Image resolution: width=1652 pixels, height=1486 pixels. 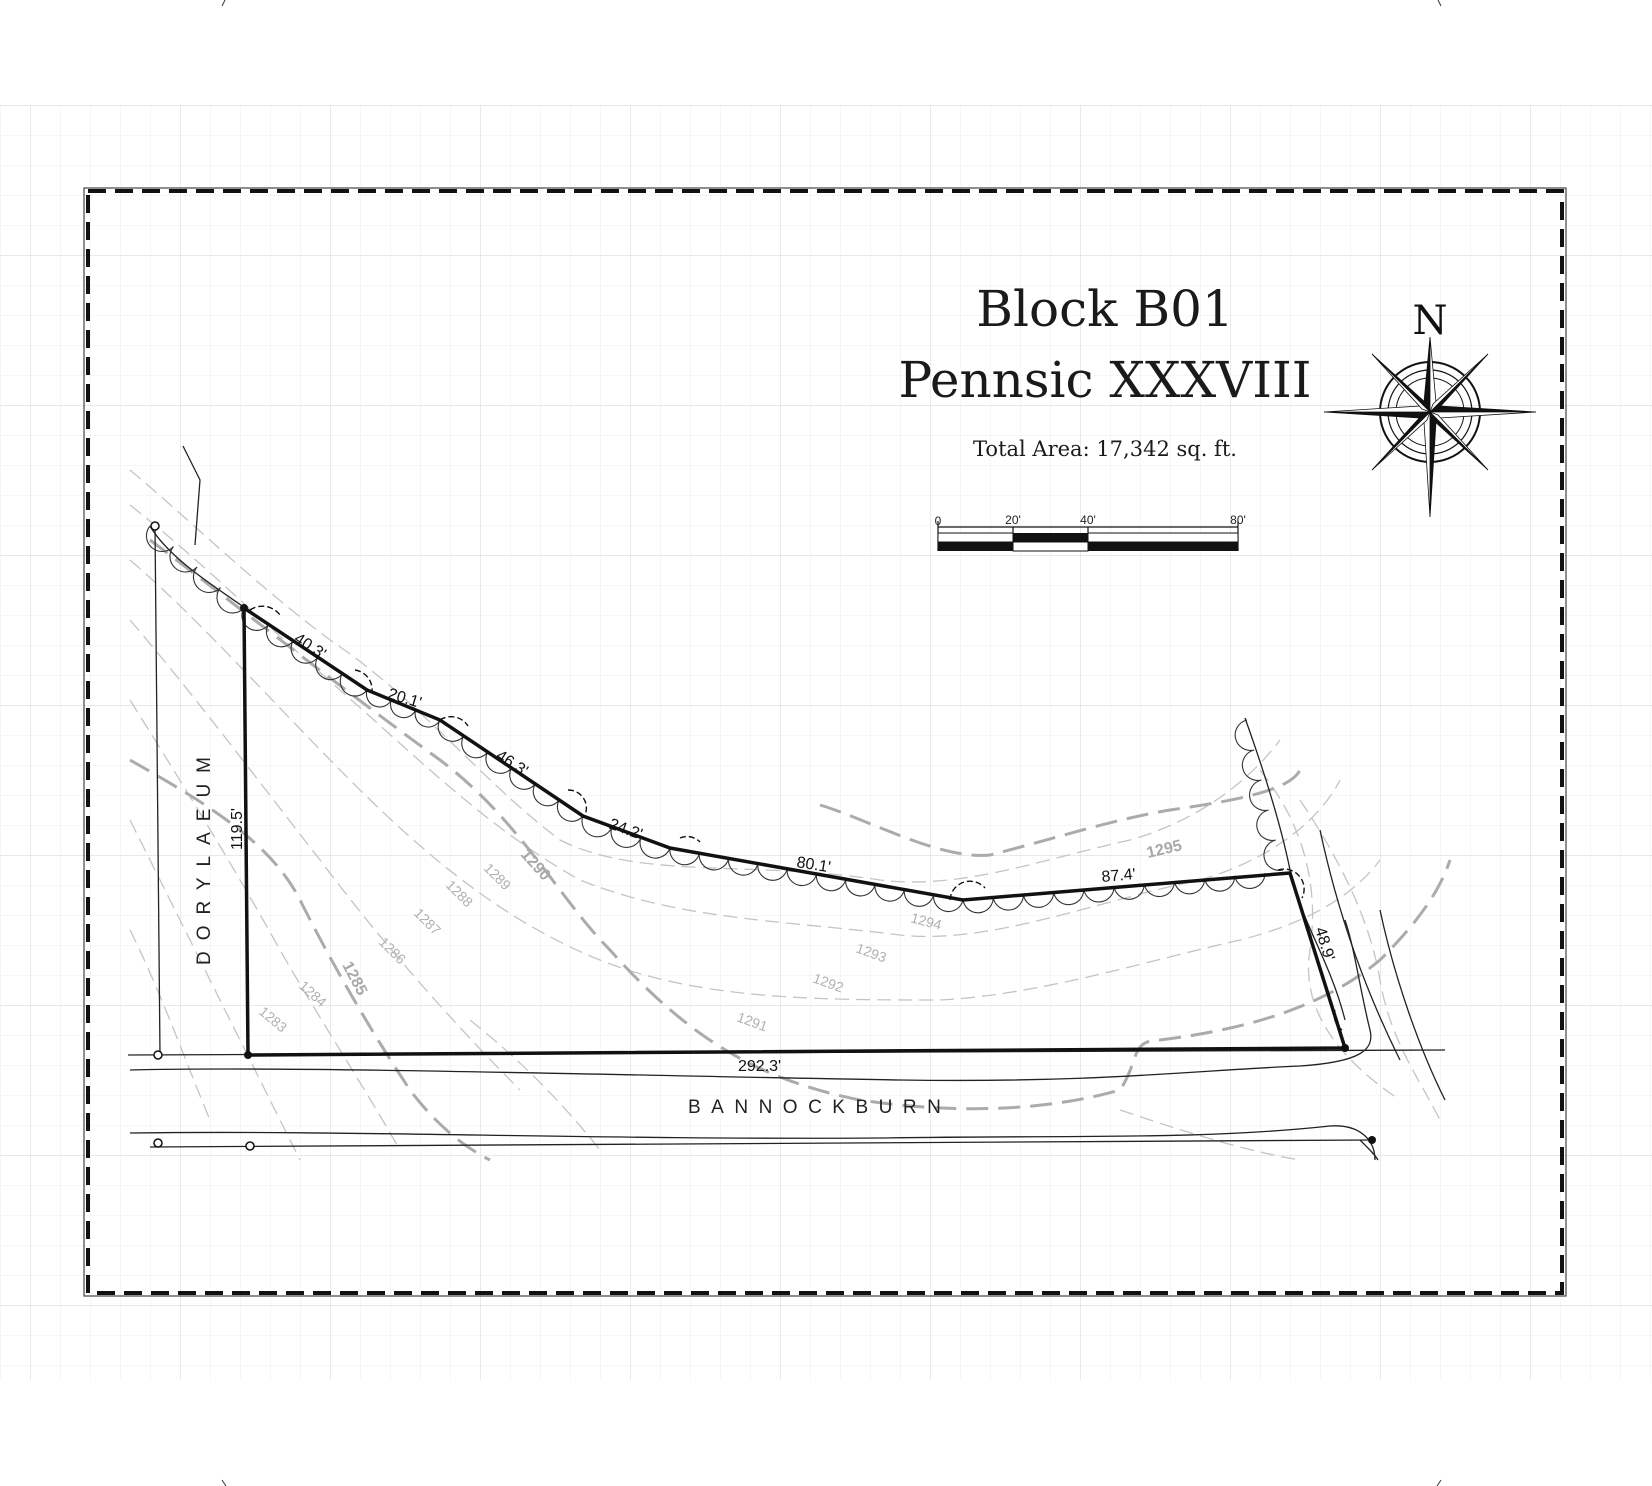 I want to click on scale-label-20: 20', so click(x=1013, y=520).